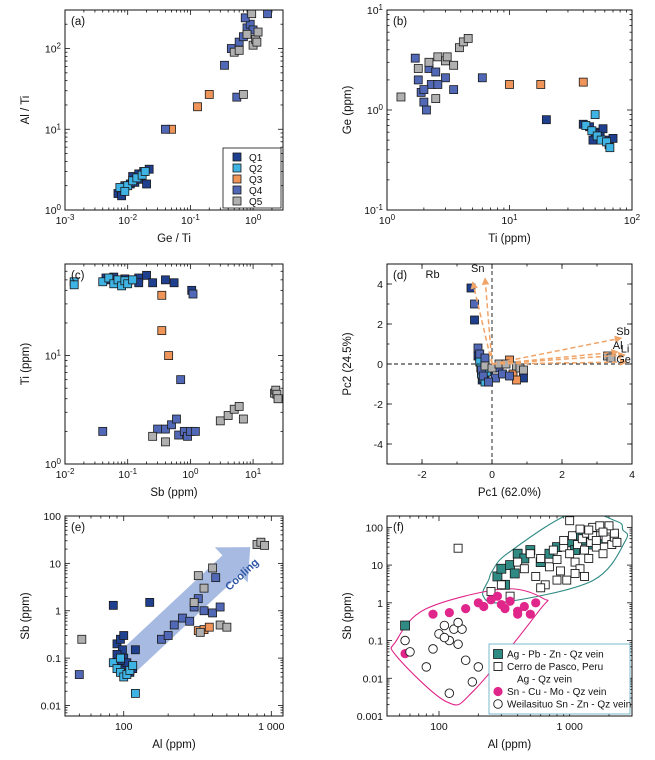 The width and height of the screenshot is (655, 760). What do you see at coordinates (492, 475) in the screenshot?
I see `x-tick-label-d: 0` at bounding box center [492, 475].